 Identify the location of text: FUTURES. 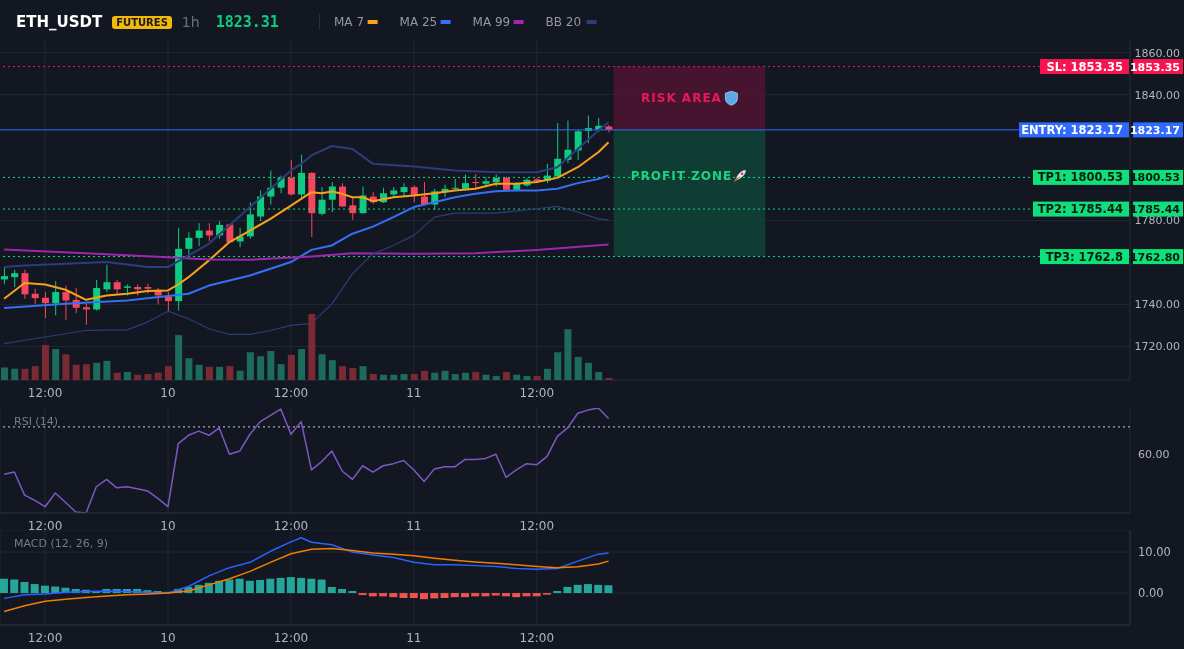
(142, 22).